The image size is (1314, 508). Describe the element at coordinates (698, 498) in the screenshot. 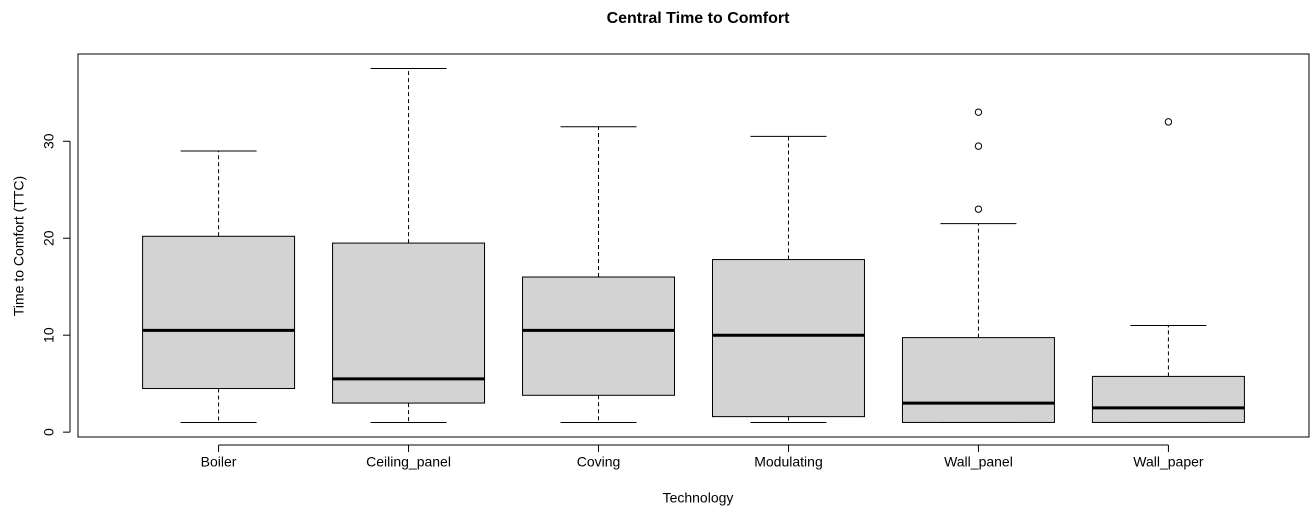

I see `x-axis-label: Technology` at that location.